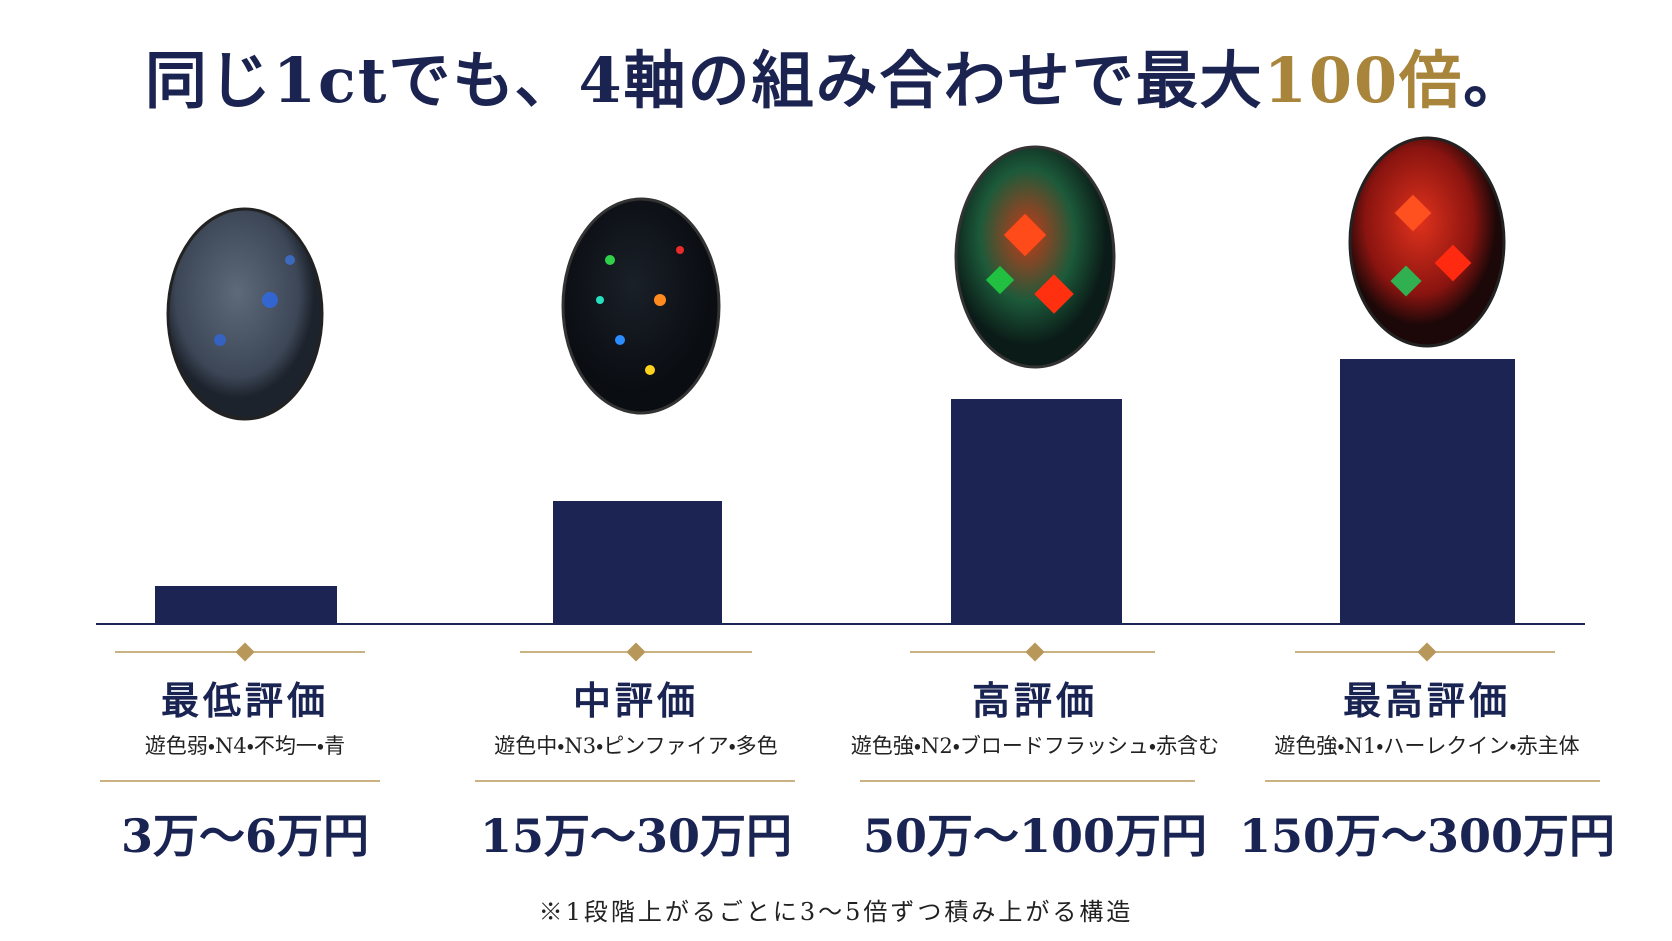 This screenshot has width=1672, height=941. Describe the element at coordinates (1427, 746) in the screenshot. I see `tier-spec: 遊色強・N1・ハーレクイン・赤主体` at that location.